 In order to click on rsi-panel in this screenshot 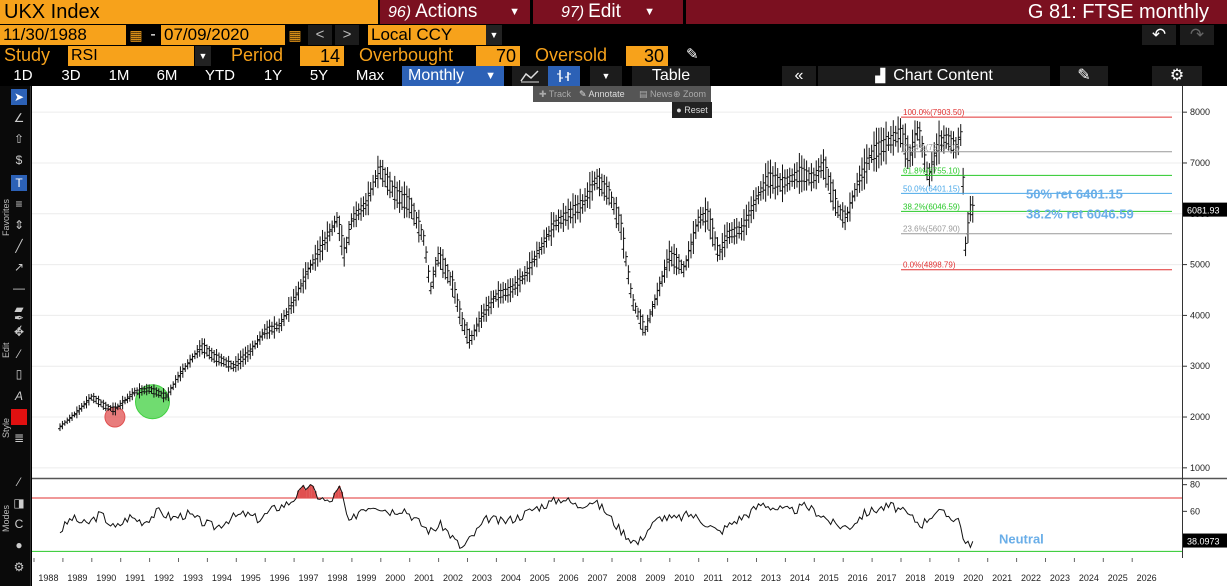, I will do `click(607, 518)`.